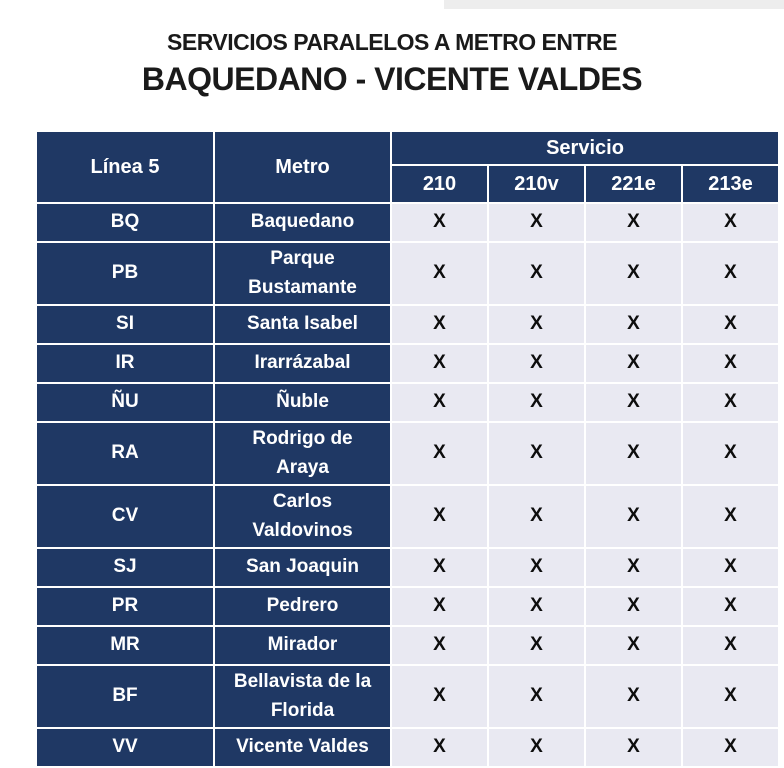  I want to click on column-header-213e: 213e, so click(730, 184).